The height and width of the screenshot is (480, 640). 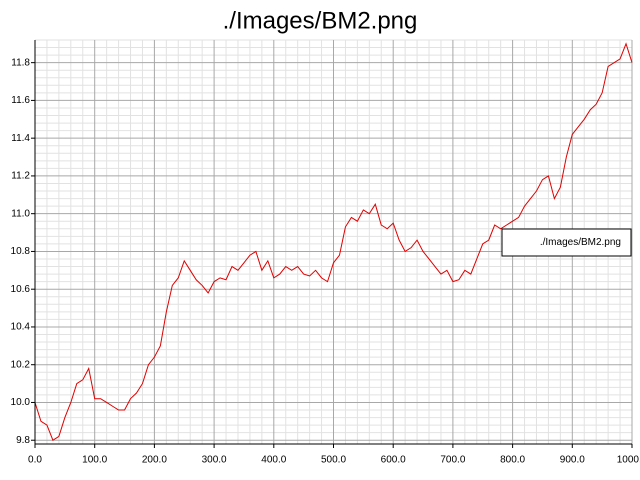 What do you see at coordinates (273, 460) in the screenshot?
I see `x-tick-label: 400.0` at bounding box center [273, 460].